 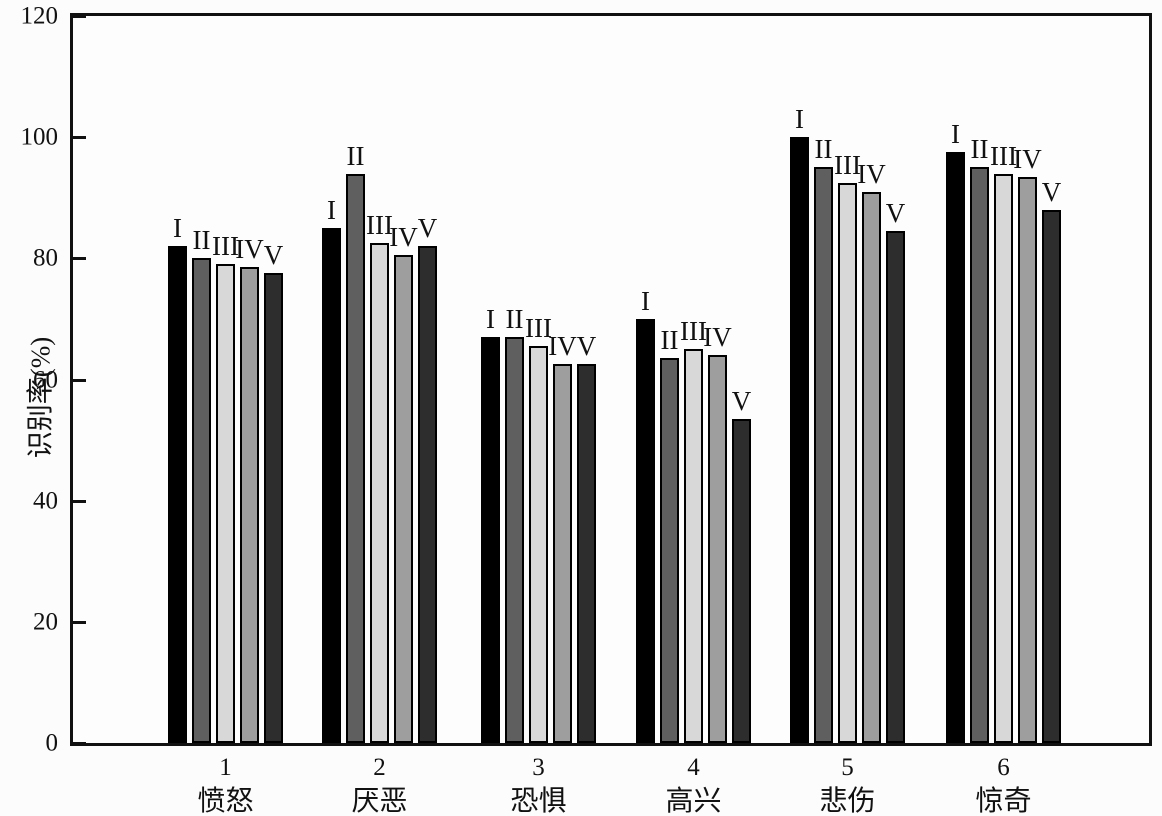 What do you see at coordinates (538, 781) in the screenshot?
I see `x-category: 3 恐惧` at bounding box center [538, 781].